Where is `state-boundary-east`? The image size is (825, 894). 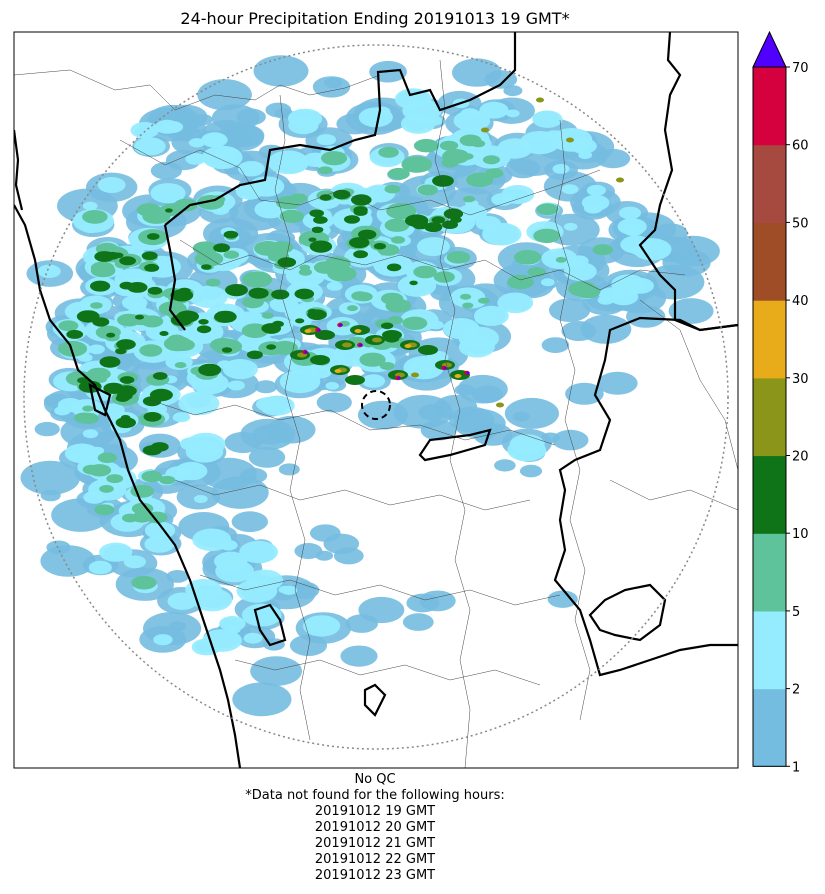
state-boundary-east is located at coordinates (645, 496).